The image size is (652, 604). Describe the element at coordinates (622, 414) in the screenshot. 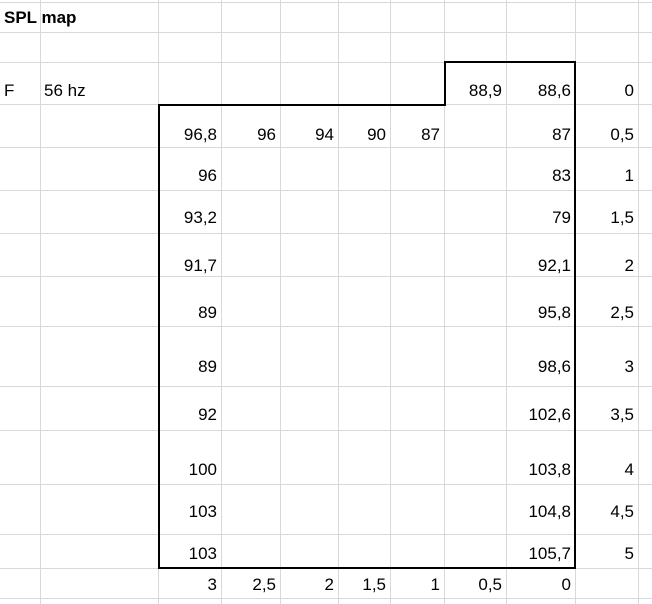

I see `cell-distance-value: 3,5` at that location.